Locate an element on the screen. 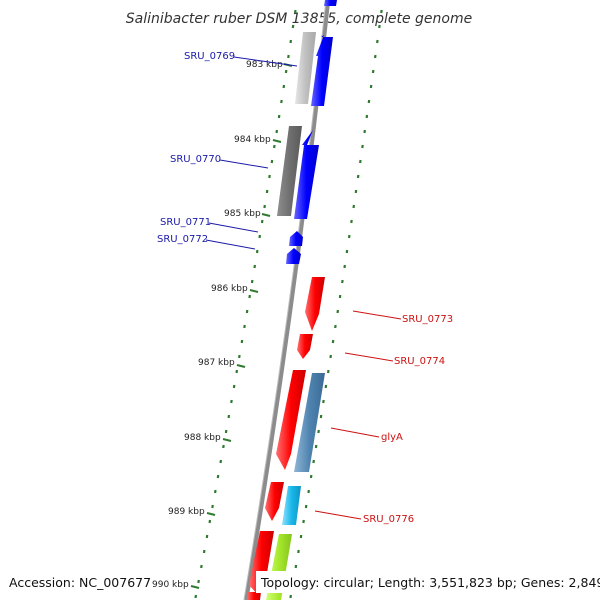  svg-text: 990 kbp is located at coordinates (170, 585).